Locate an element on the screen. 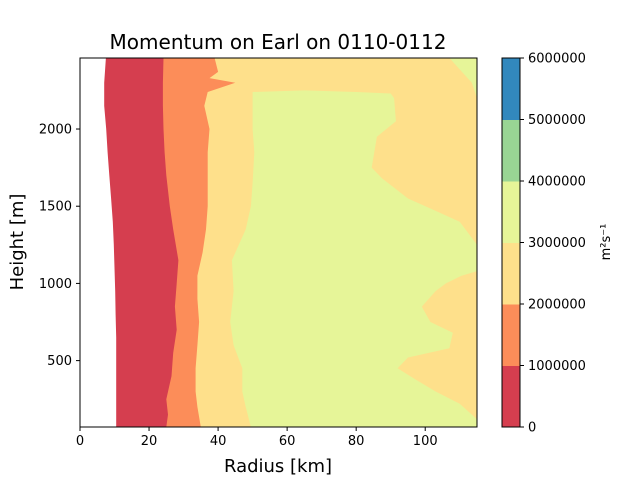 This screenshot has width=640, height=480. x-tick-label: 40 is located at coordinates (218, 441).